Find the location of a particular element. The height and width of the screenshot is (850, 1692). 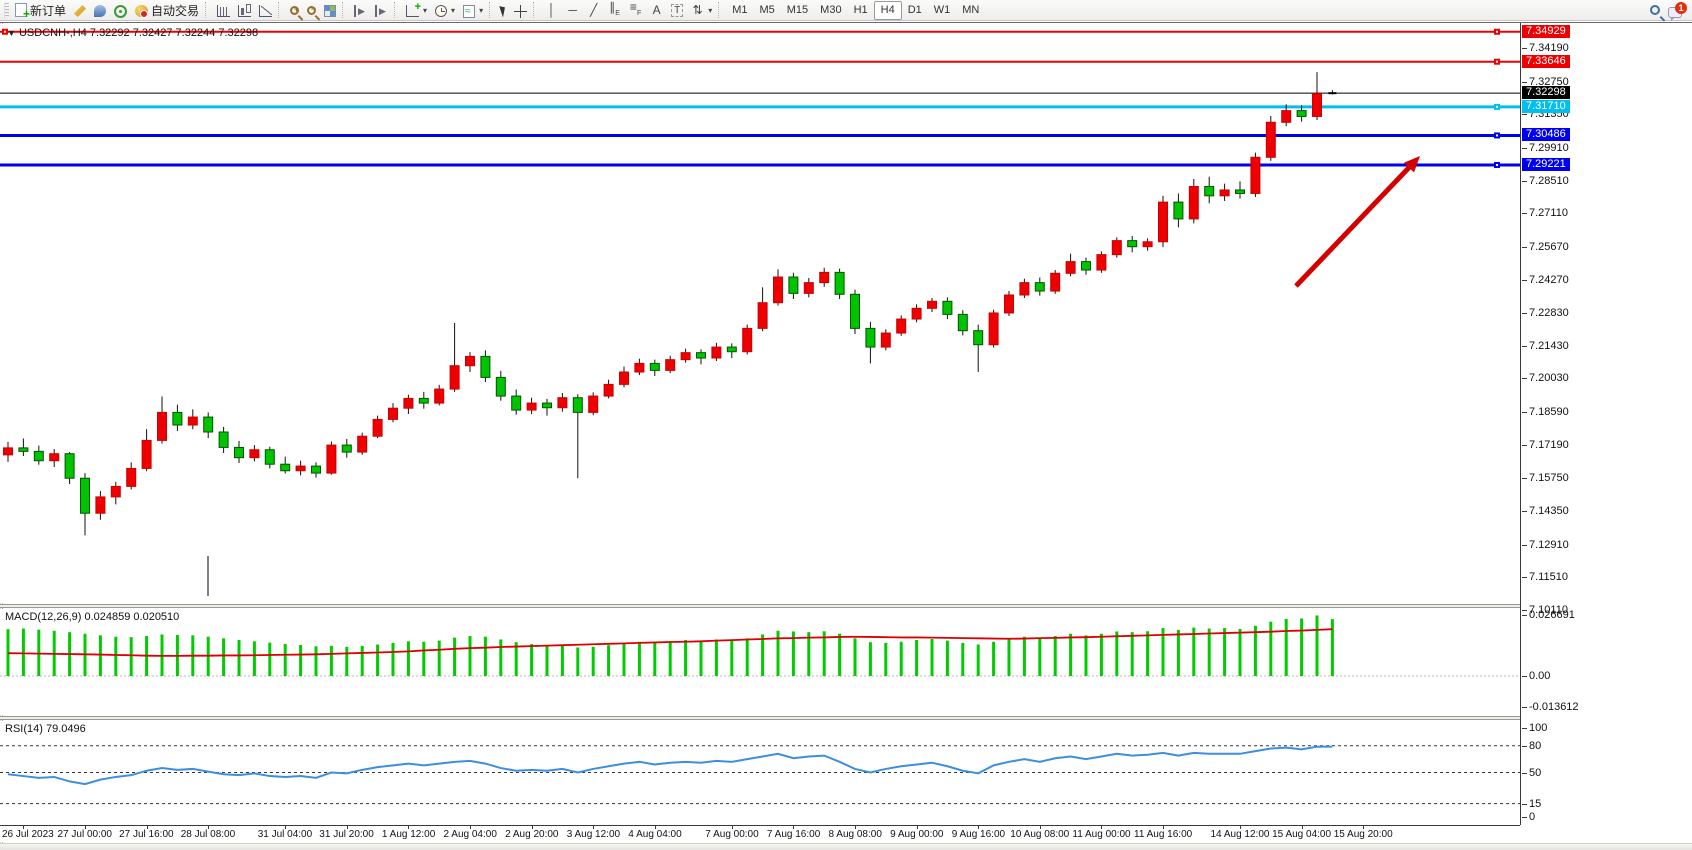

tile-windows-button is located at coordinates (330, 10).